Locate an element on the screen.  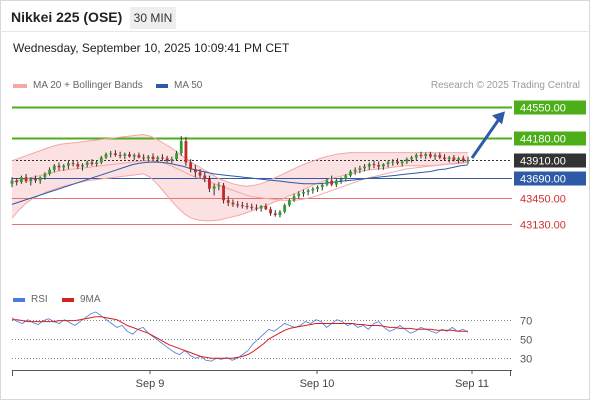
rsi-tick-label: 50 is located at coordinates (526, 341).